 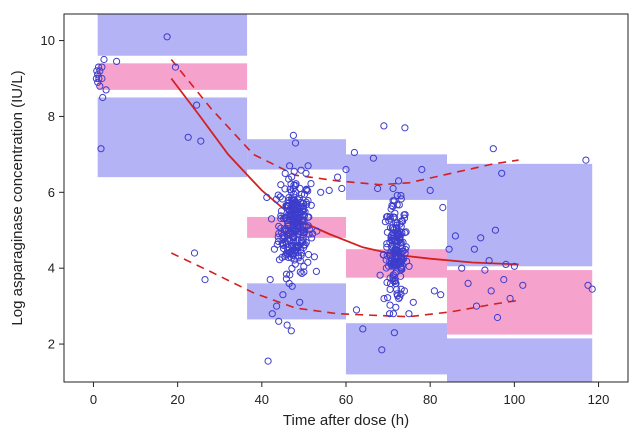 What do you see at coordinates (93, 399) in the screenshot?
I see `x-tick-label: 0` at bounding box center [93, 399].